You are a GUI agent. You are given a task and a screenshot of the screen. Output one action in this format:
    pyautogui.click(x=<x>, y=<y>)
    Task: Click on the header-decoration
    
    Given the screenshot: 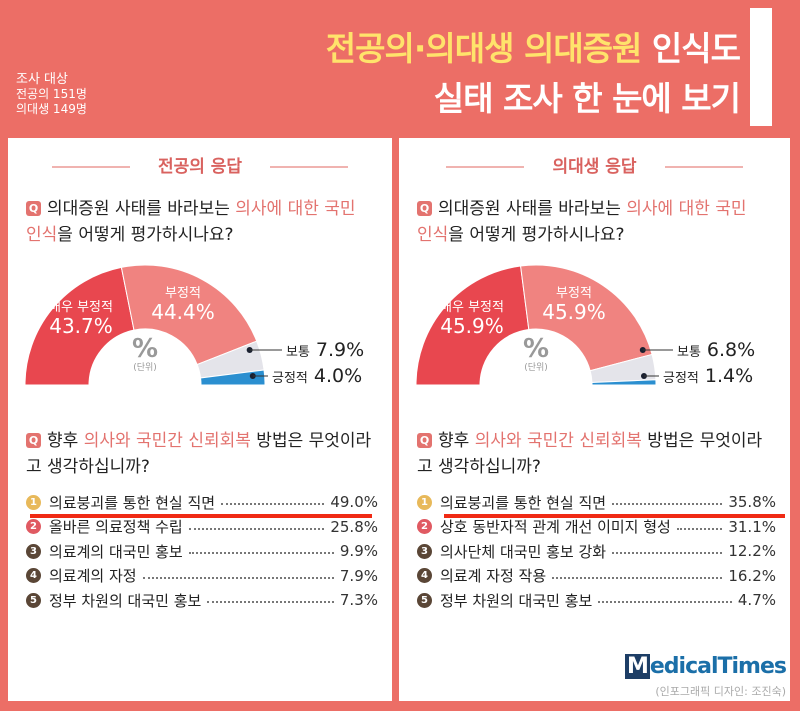 What is the action you would take?
    pyautogui.click(x=761, y=67)
    